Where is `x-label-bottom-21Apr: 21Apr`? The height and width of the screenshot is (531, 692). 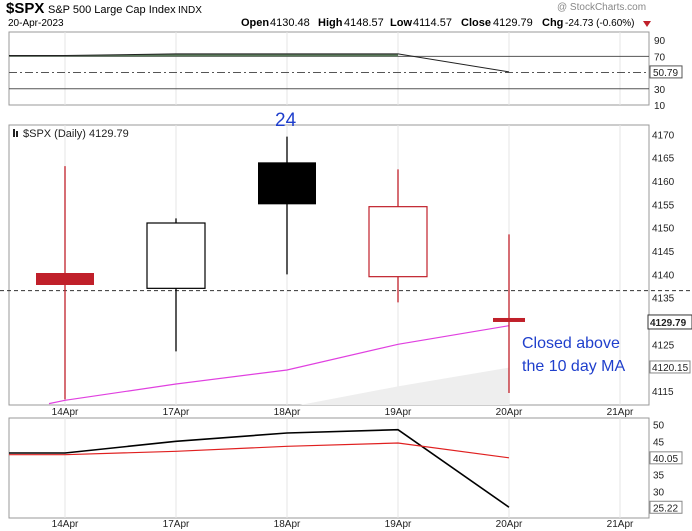
x-label-bottom-21Apr: 21Apr is located at coordinates (620, 524).